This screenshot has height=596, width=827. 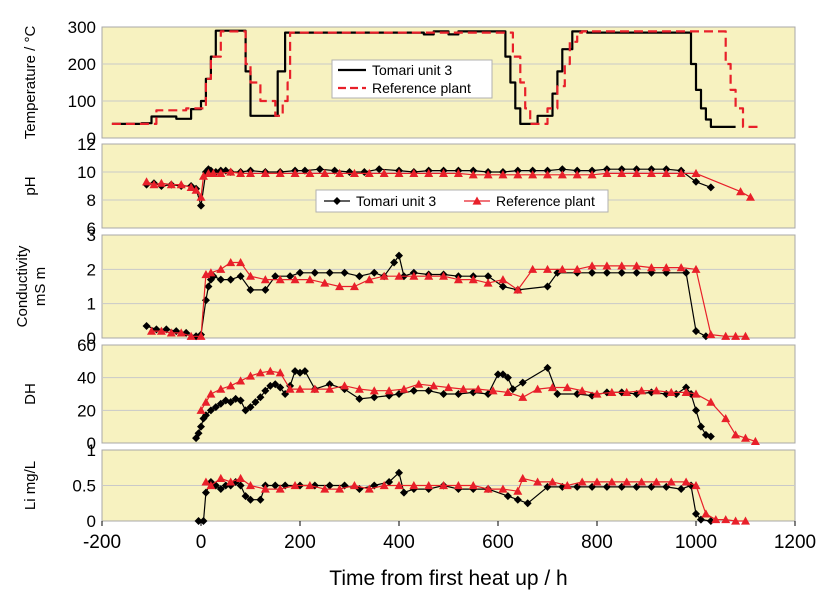 What do you see at coordinates (412, 70) in the screenshot?
I see `legend-label: Tomari unit 3` at bounding box center [412, 70].